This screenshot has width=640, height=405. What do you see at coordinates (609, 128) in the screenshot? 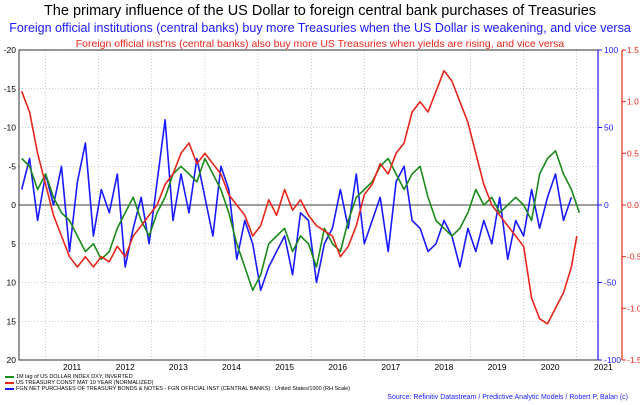
I see `right-blue-tick-label: 50` at bounding box center [609, 128].